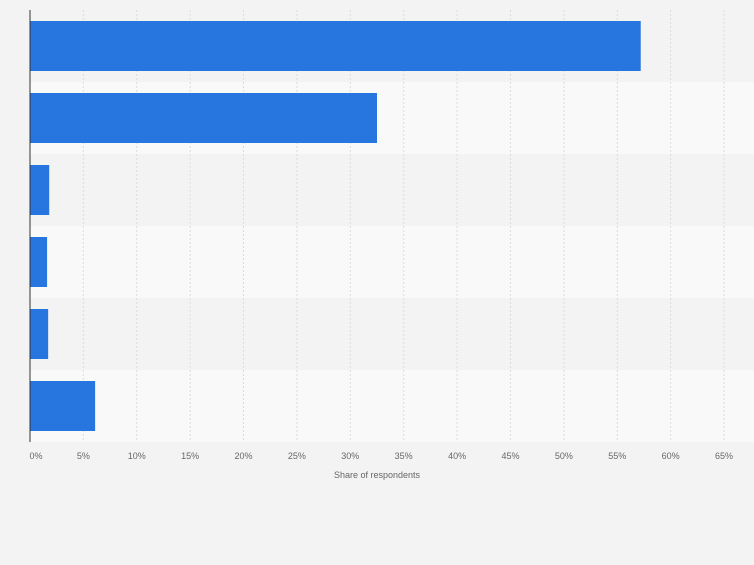  I want to click on x-tick-label: 25%, so click(297, 456).